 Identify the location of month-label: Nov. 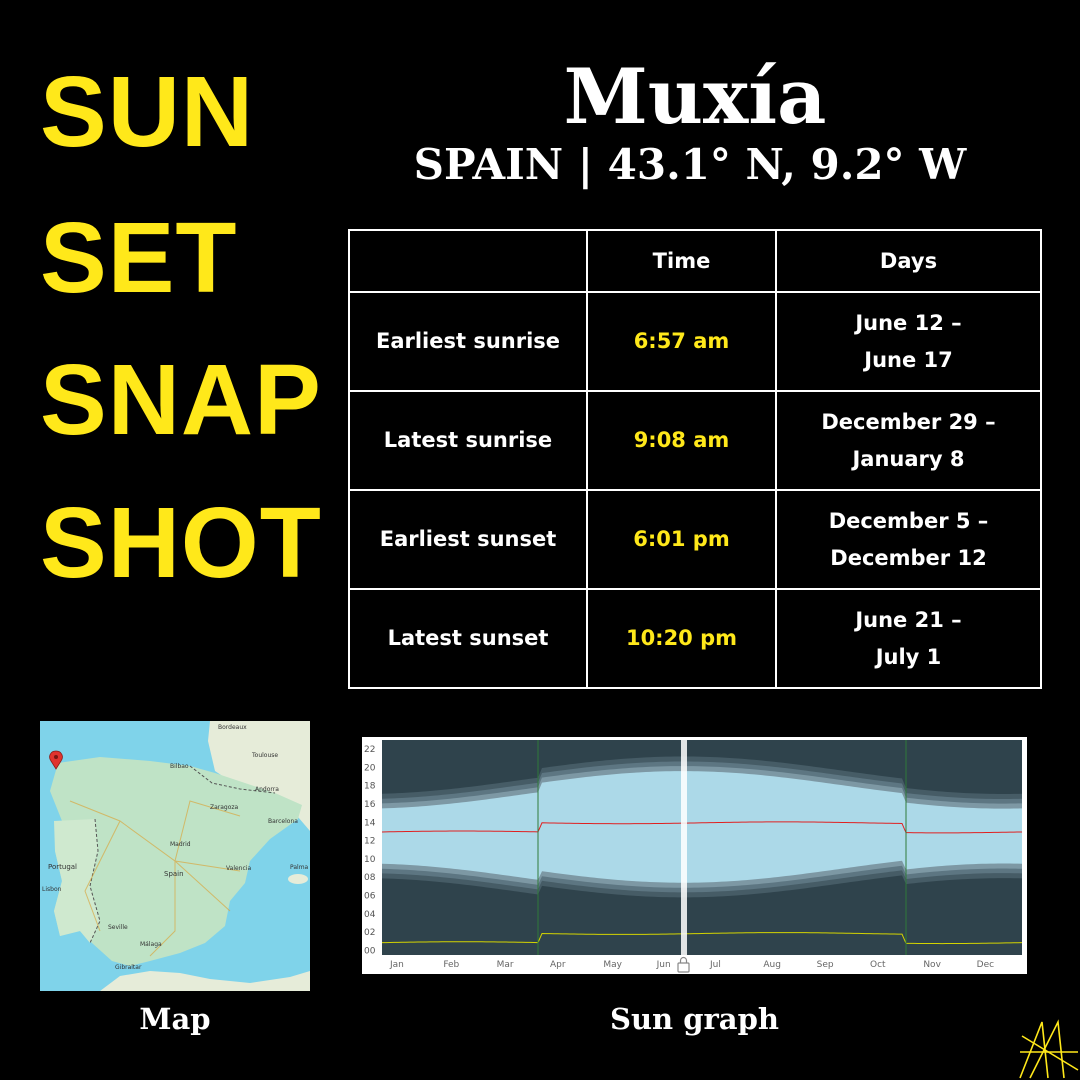
(932, 965).